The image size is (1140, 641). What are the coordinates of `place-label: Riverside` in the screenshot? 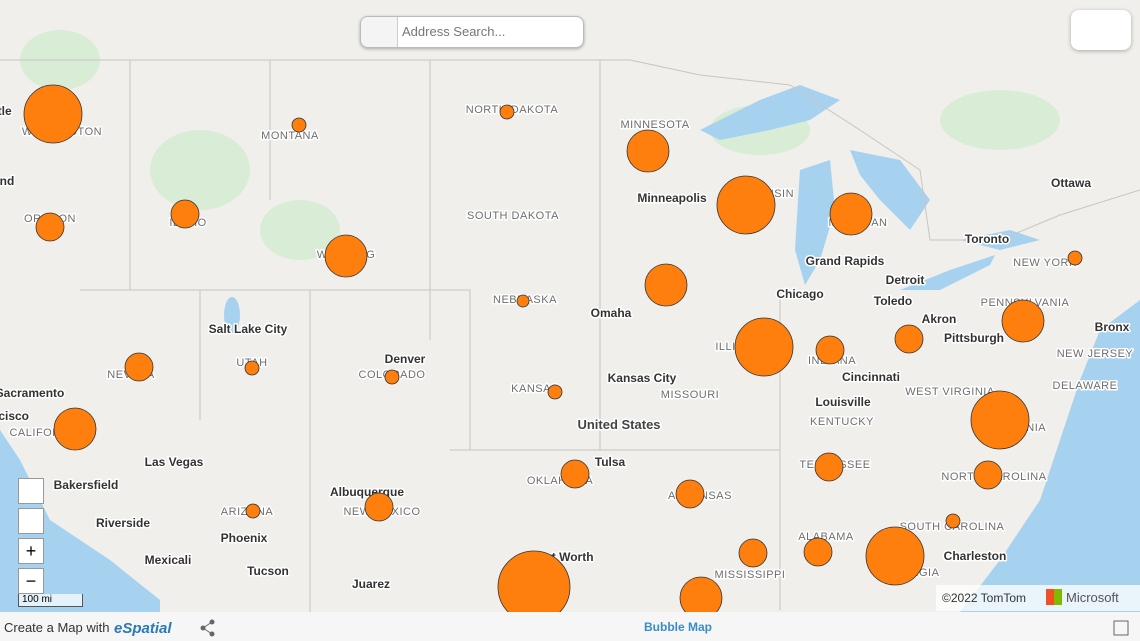 It's located at (123, 523).